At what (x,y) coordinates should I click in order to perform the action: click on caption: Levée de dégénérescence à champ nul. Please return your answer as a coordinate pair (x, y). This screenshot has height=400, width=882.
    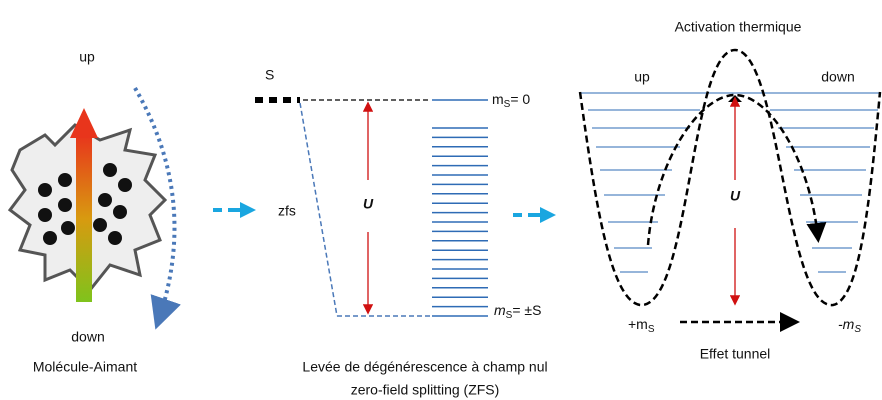
    Looking at the image, I should click on (424, 367).